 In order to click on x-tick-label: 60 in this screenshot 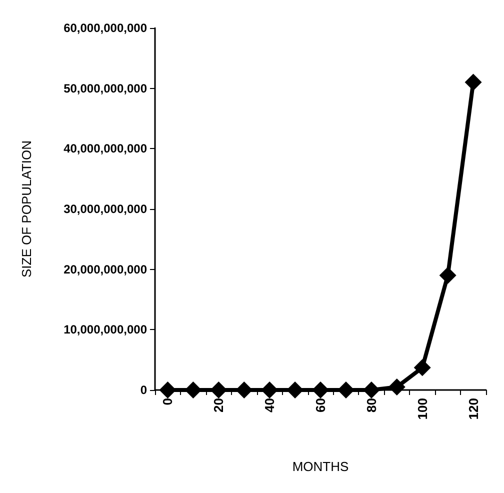, I will do `click(320, 405)`.